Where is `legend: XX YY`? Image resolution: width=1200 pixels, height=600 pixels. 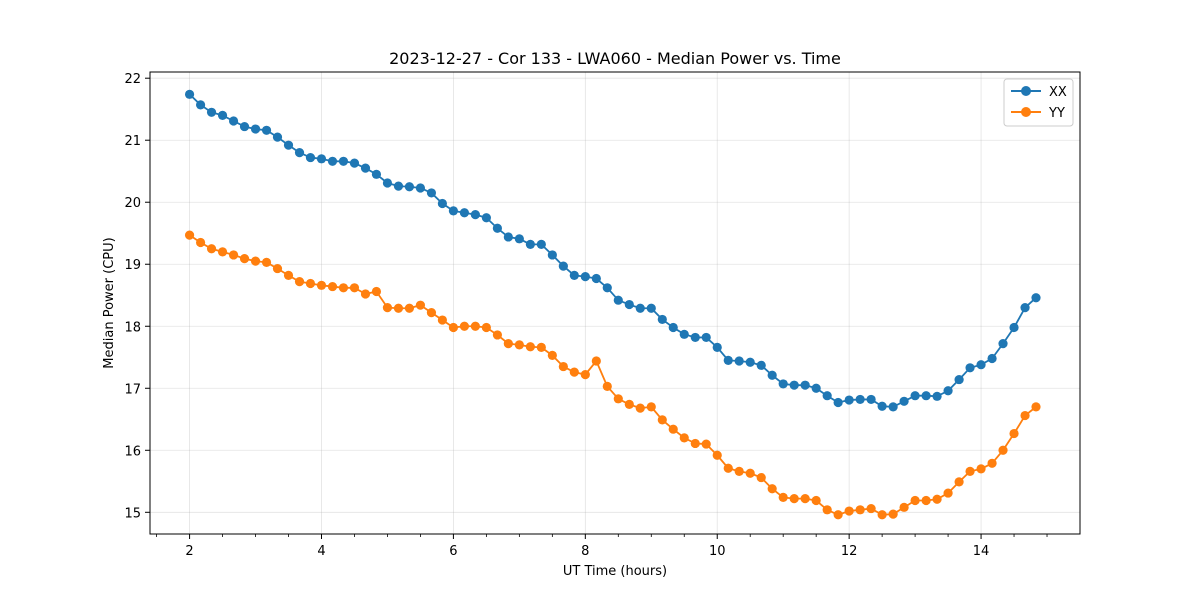
legend: XX YY is located at coordinates (1038, 102).